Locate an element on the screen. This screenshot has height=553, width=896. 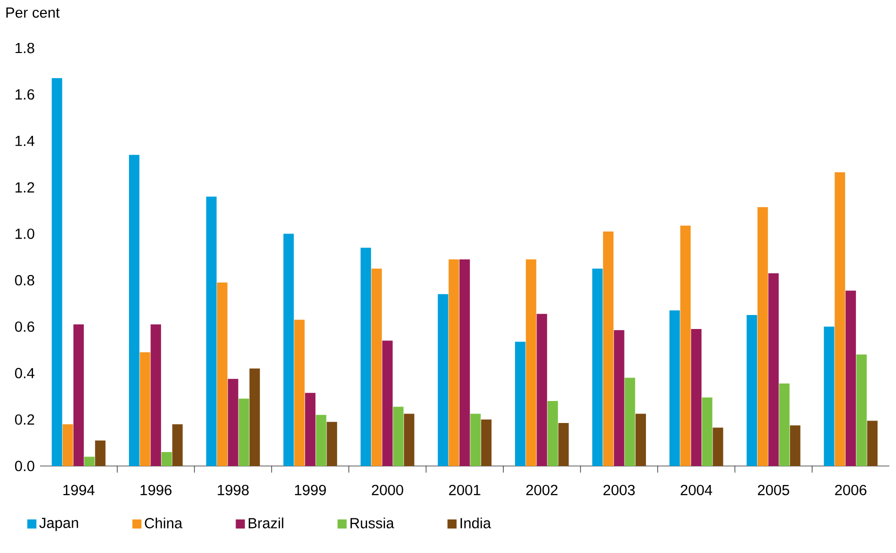
x-tick-label: 2001 is located at coordinates (464, 490).